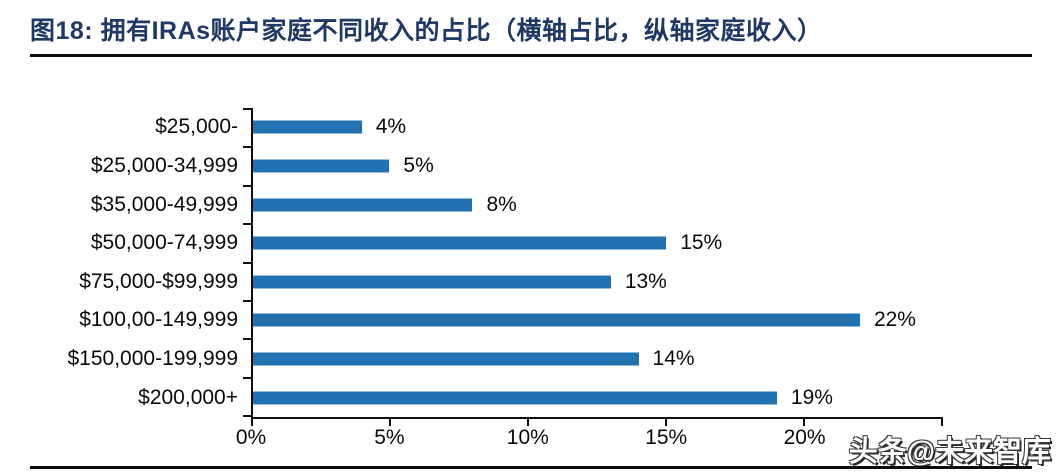 This screenshot has width=1059, height=475. Describe the element at coordinates (391, 127) in the screenshot. I see `value-label: 4%` at that location.